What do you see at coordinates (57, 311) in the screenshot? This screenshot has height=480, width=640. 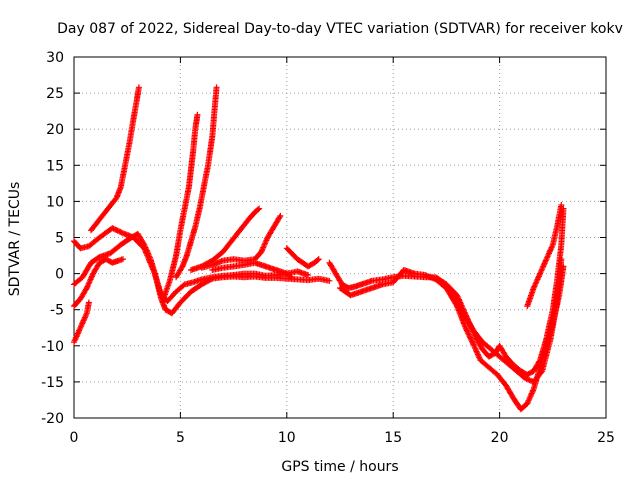 I see `y-tick-label: -5` at bounding box center [57, 311].